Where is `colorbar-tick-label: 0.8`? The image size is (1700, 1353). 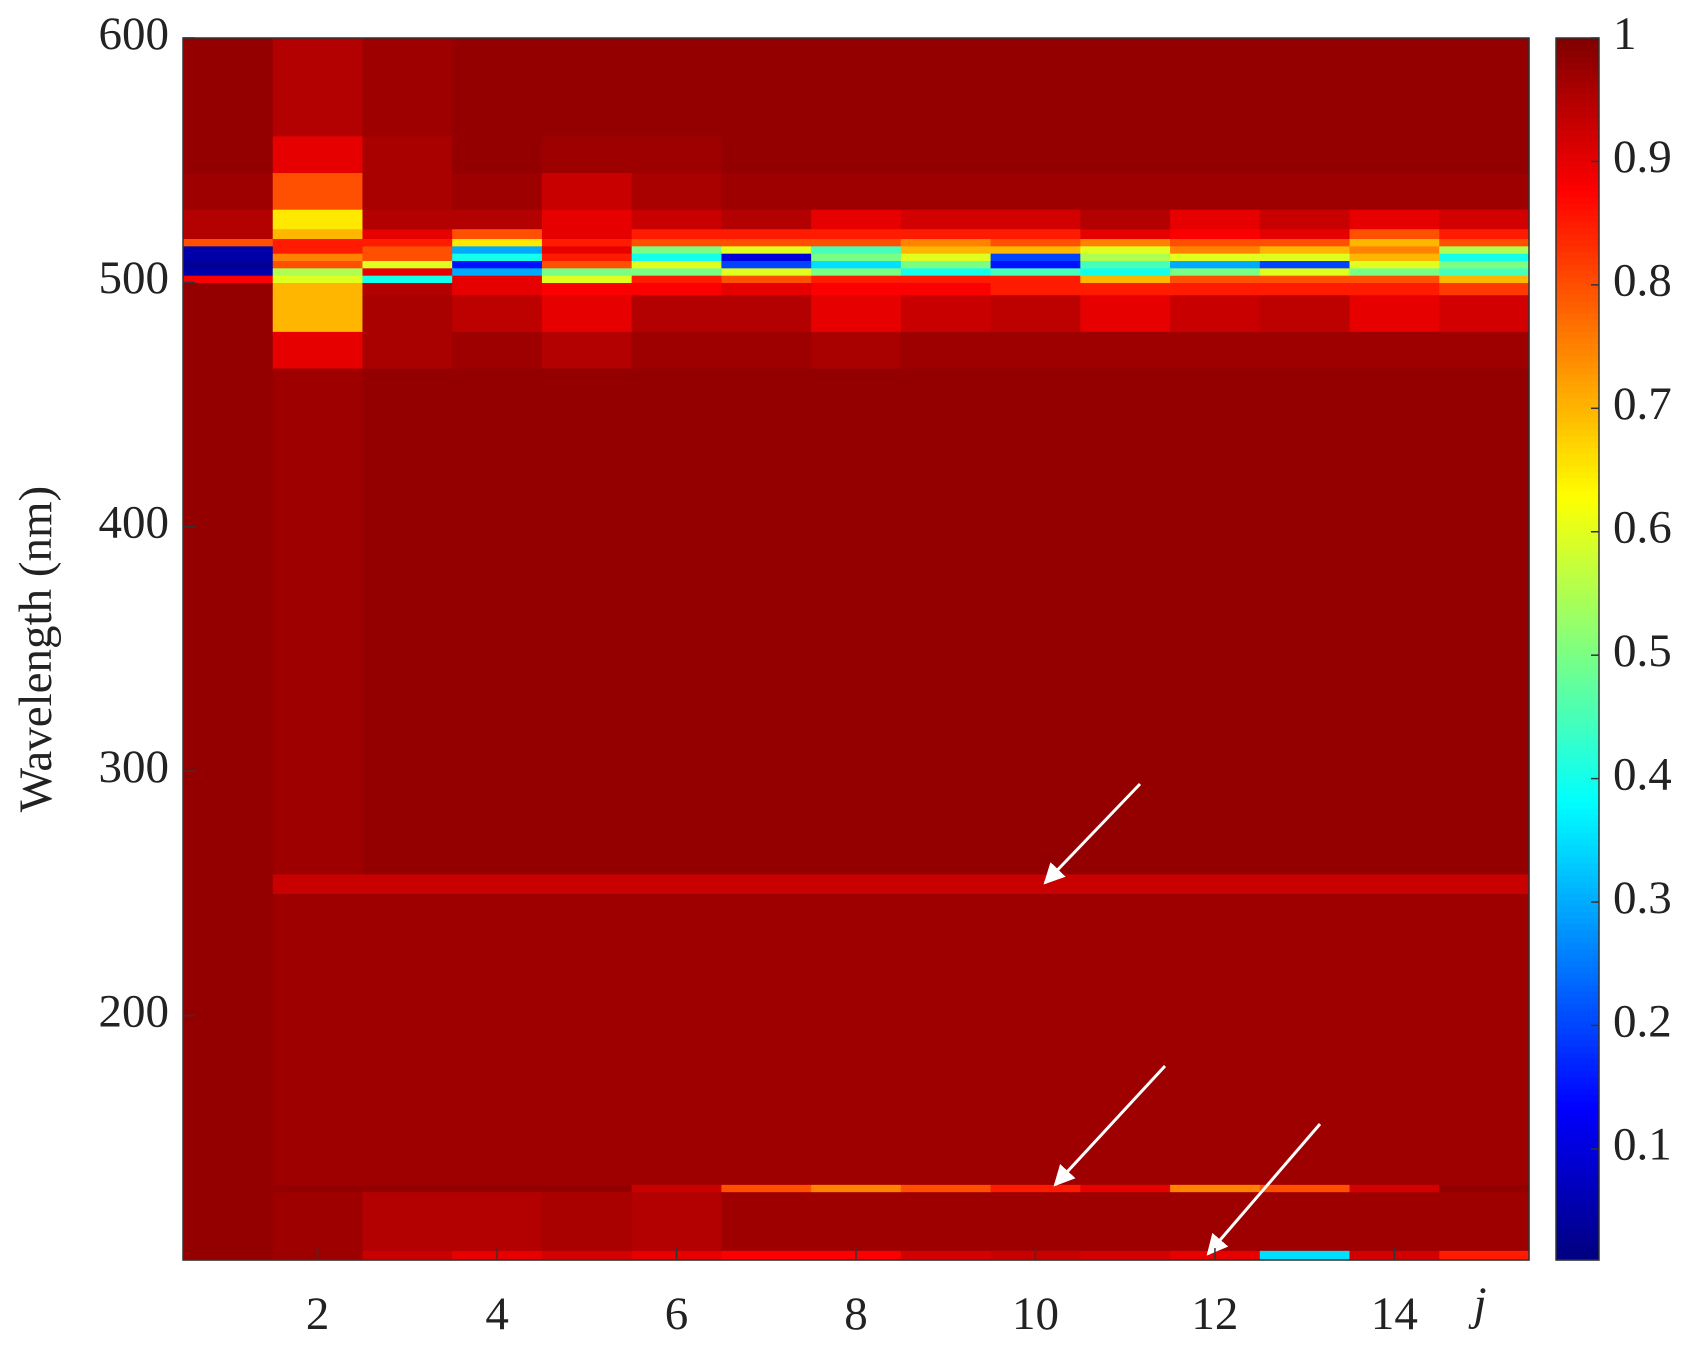
colorbar-tick-label: 0.8 is located at coordinates (1642, 281).